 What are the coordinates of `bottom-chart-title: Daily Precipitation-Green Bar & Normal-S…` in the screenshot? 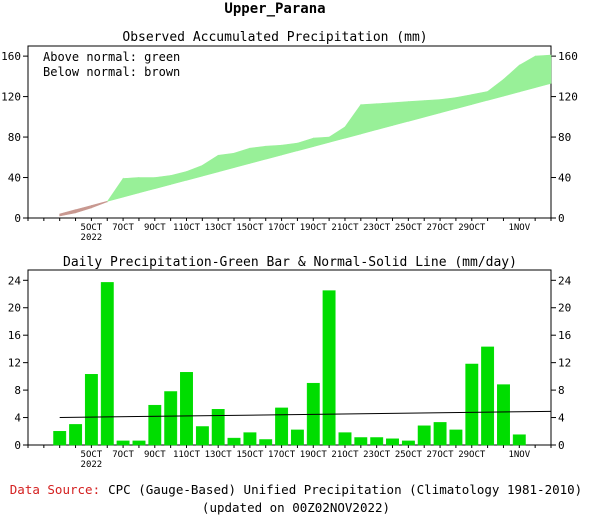 It's located at (290, 262).